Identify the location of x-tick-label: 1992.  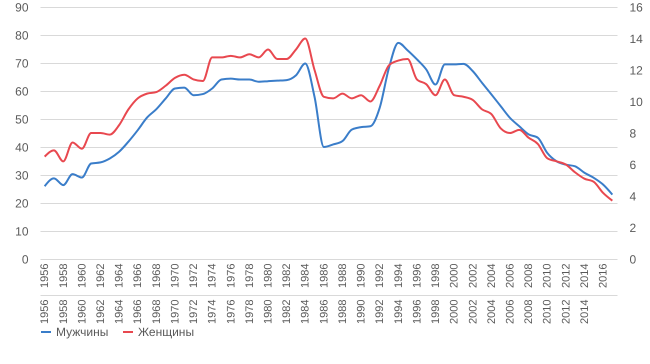
(380, 276).